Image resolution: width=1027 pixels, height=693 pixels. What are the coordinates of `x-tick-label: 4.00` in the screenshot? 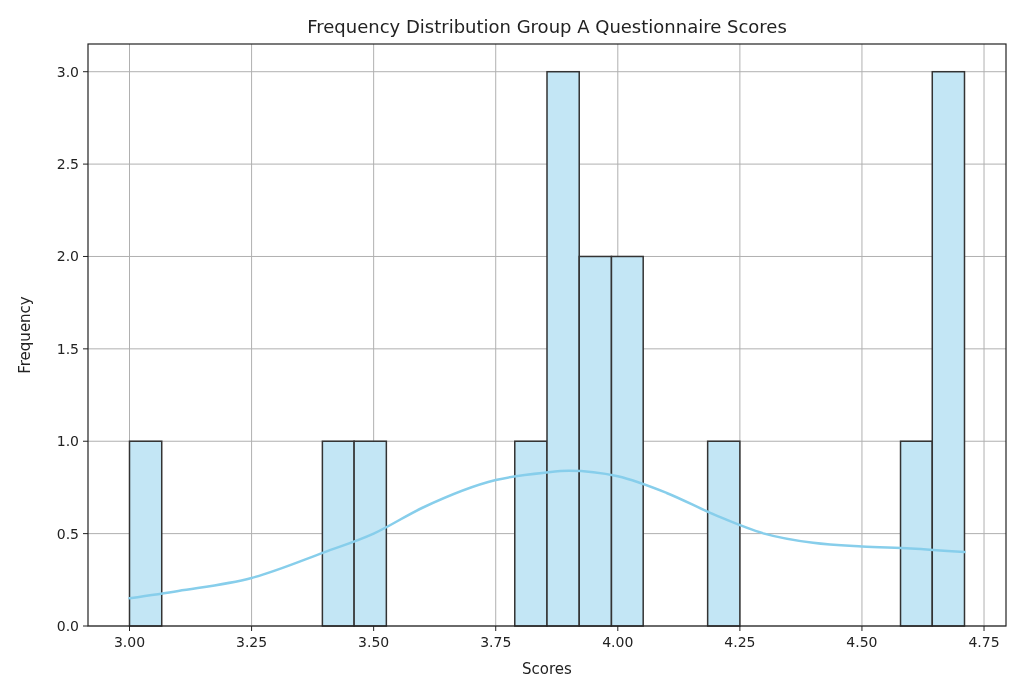 It's located at (618, 642).